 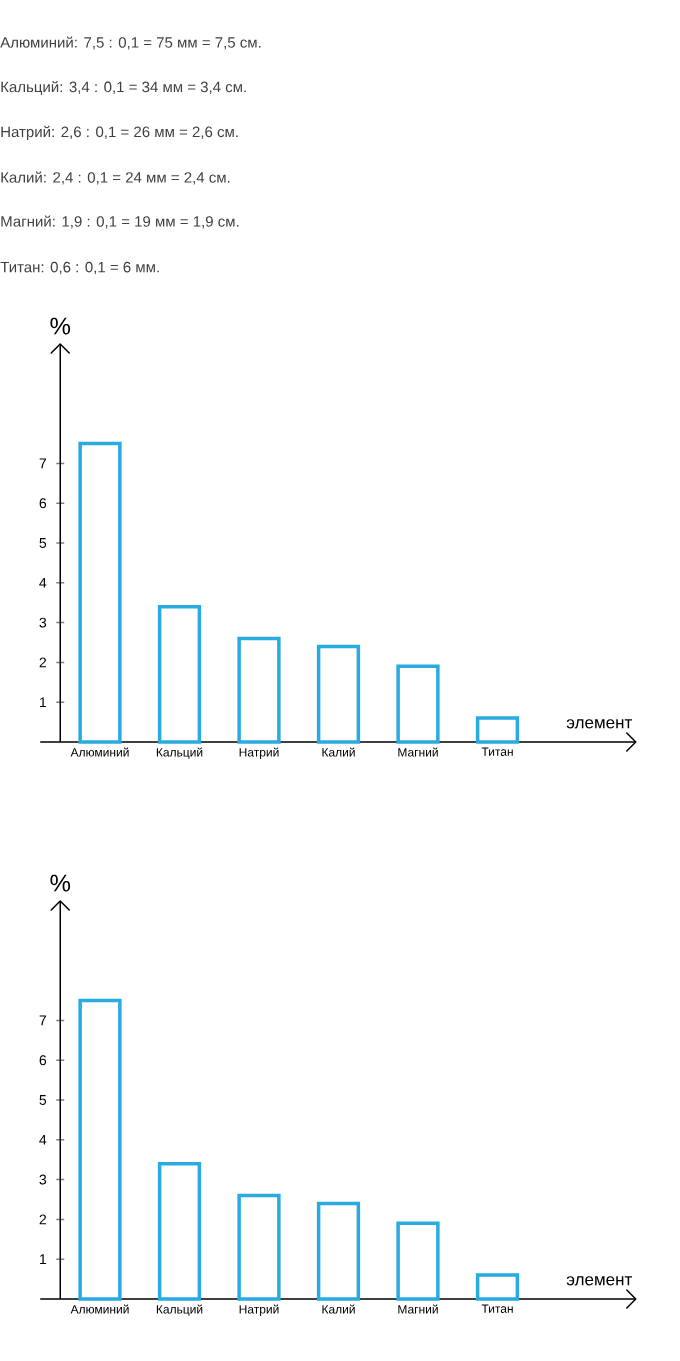 What do you see at coordinates (130, 43) in the screenshot?
I see `text: Алюминий: 7,5 : 0,1 = 75 мм = 7,5 см.` at bounding box center [130, 43].